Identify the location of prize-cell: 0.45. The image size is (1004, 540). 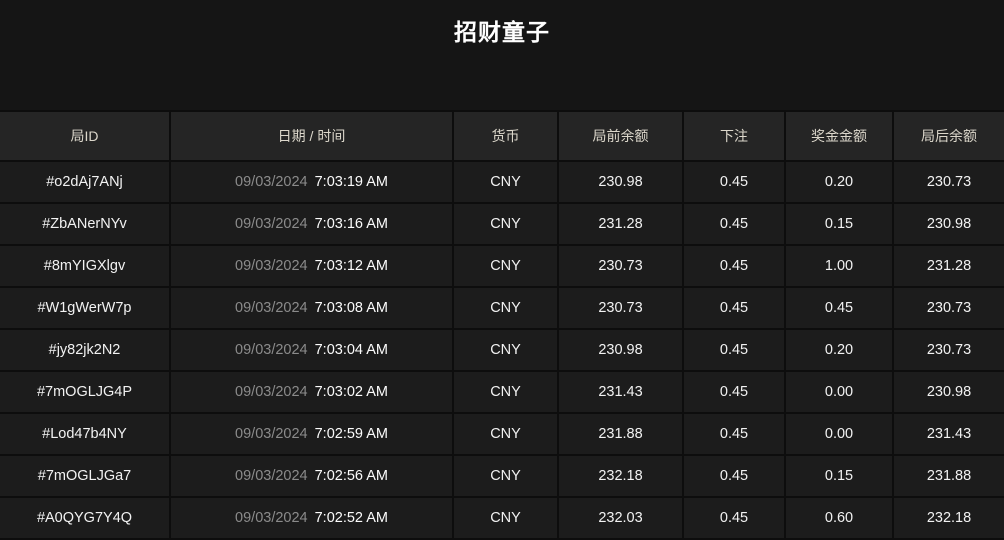
(839, 308).